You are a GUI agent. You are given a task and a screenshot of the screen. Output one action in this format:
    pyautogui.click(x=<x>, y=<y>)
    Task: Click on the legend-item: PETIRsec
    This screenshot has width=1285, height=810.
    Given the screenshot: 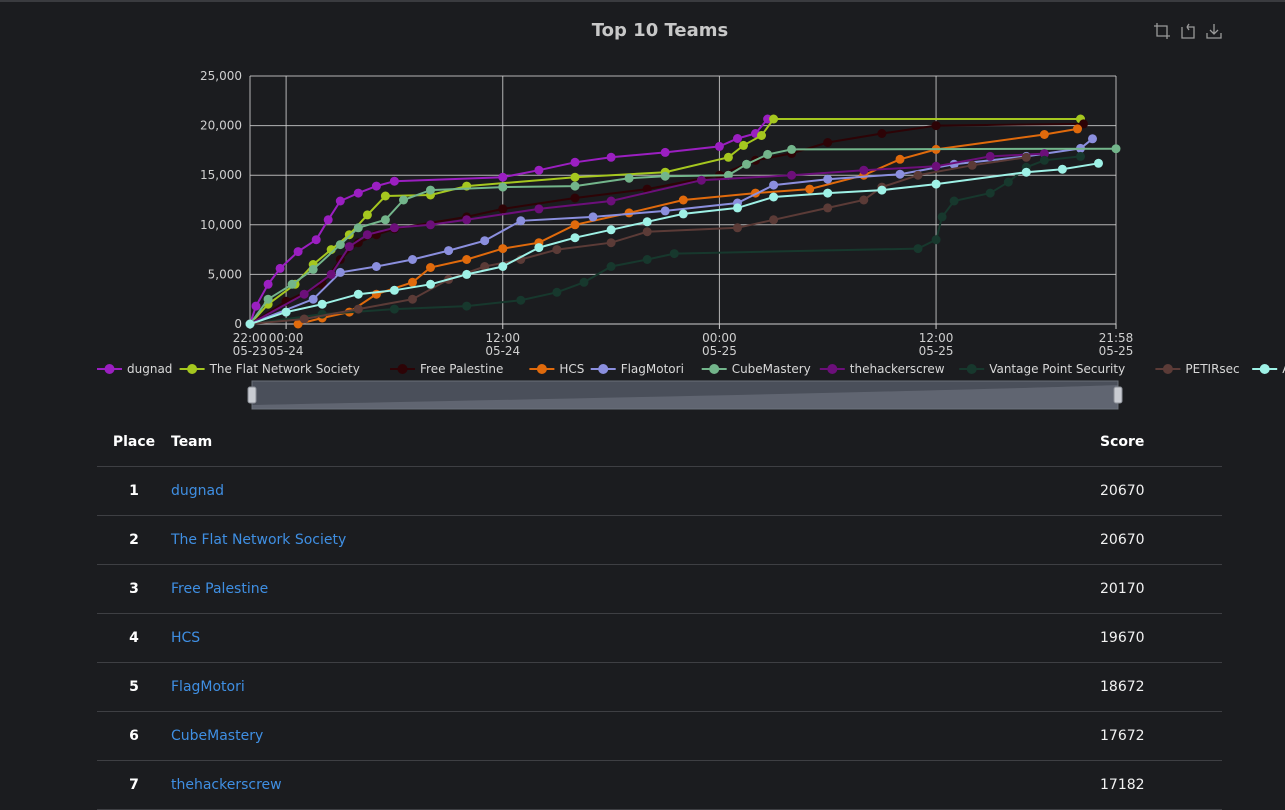 What is the action you would take?
    pyautogui.click(x=1197, y=369)
    